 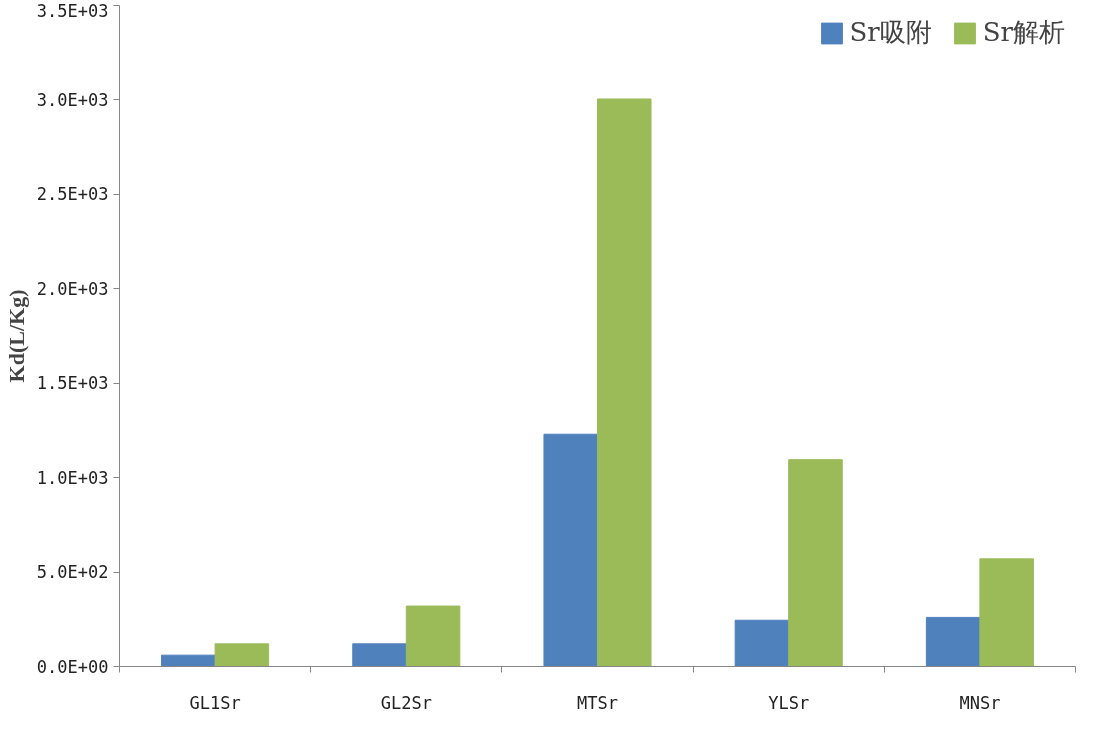 What do you see at coordinates (72, 288) in the screenshot?
I see `y-tick-label: 2.0E+03` at bounding box center [72, 288].